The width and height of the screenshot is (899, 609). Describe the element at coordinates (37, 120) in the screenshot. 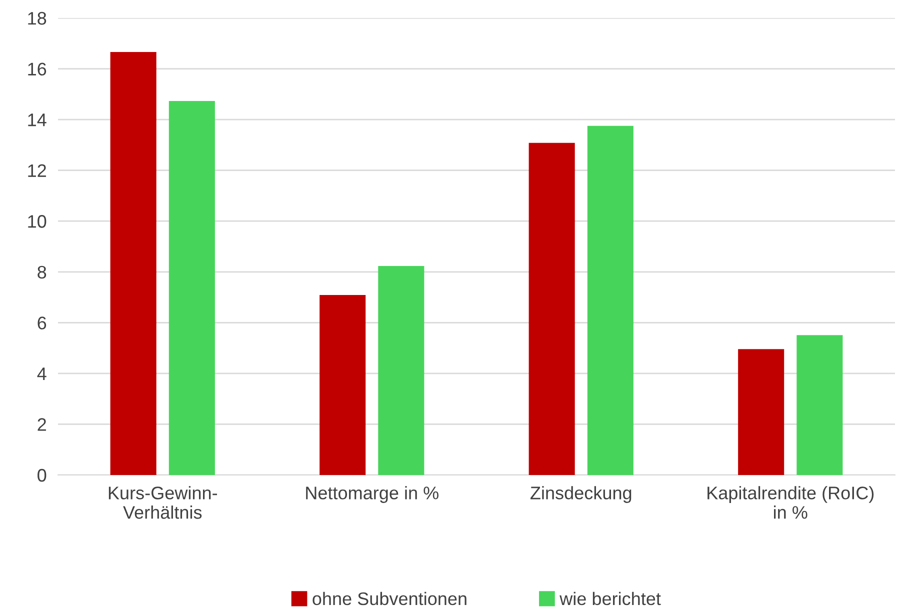

I see `y-tick-label: 14` at that location.